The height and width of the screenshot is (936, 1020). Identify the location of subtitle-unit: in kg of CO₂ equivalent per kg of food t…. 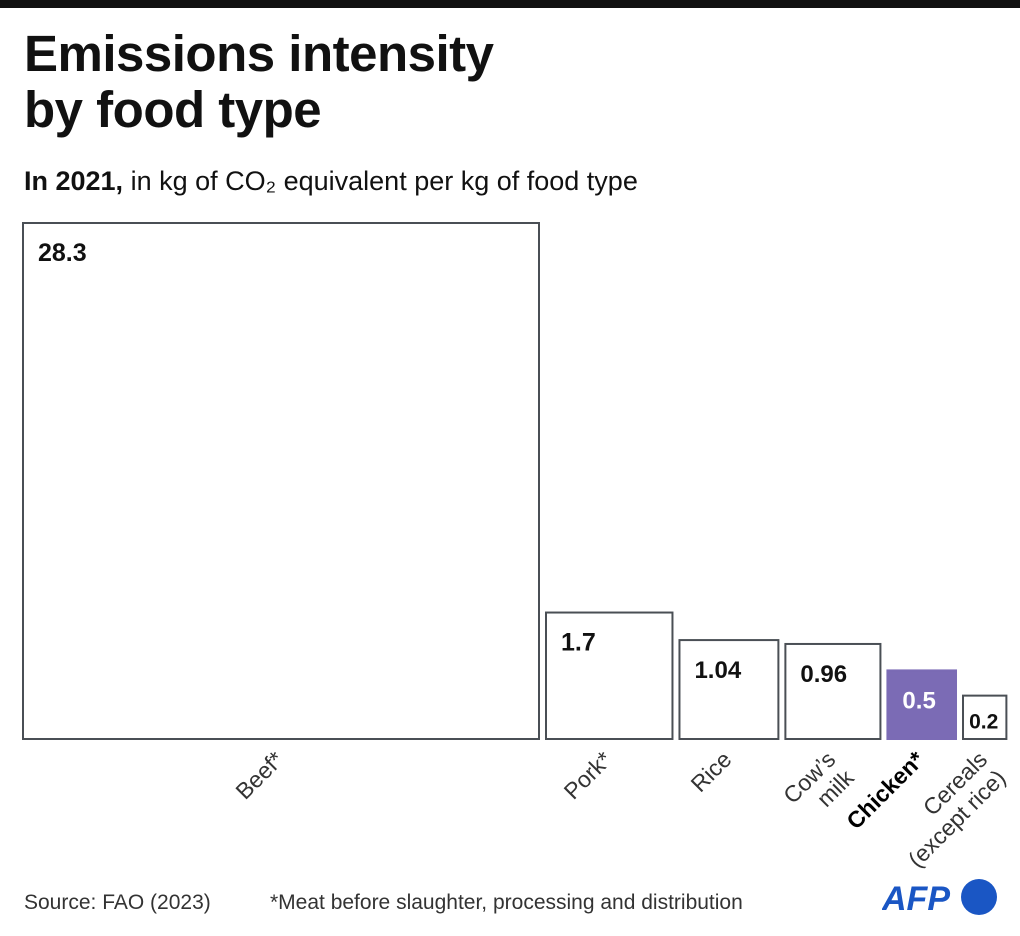
(380, 181).